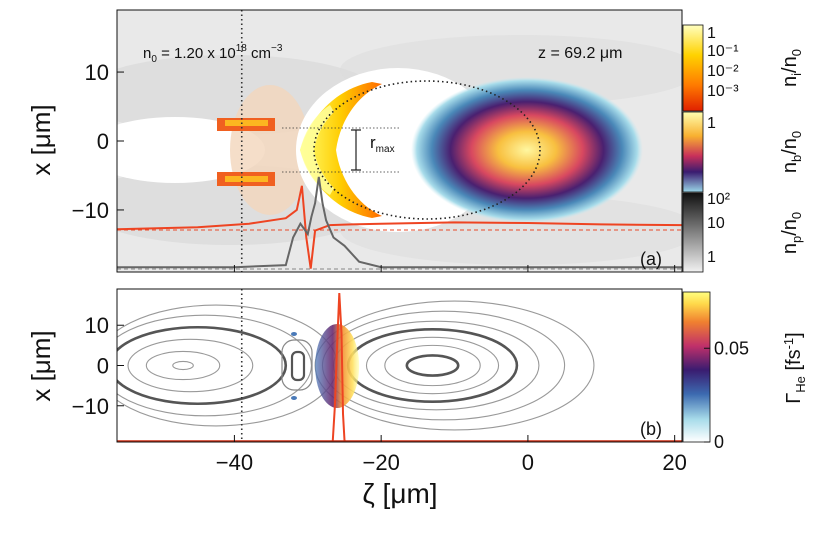  Describe the element at coordinates (791, 68) in the screenshot. I see `cb-ion-label: ni/n0` at that location.